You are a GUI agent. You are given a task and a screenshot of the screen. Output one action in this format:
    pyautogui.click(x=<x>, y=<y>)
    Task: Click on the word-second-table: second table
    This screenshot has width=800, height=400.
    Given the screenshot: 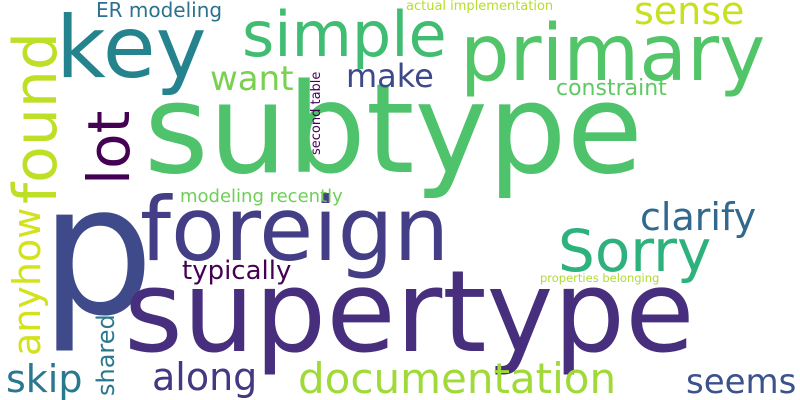 What is the action you would take?
    pyautogui.click(x=316, y=113)
    